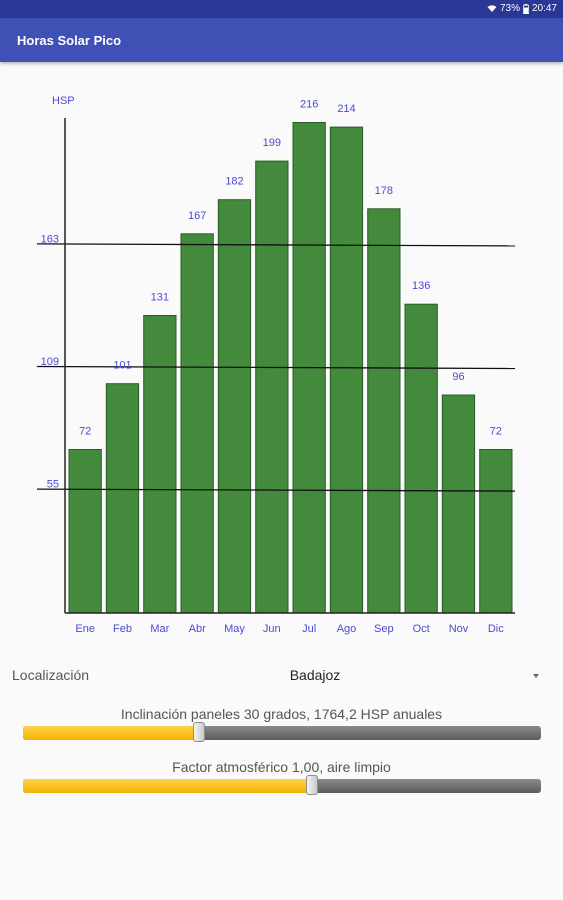  I want to click on value-label: 131, so click(160, 298).